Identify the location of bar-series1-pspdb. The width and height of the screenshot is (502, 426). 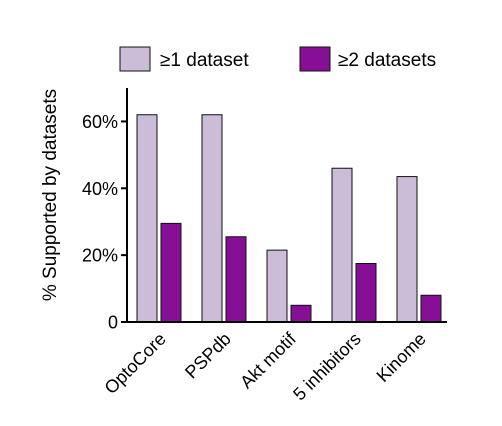
(212, 218).